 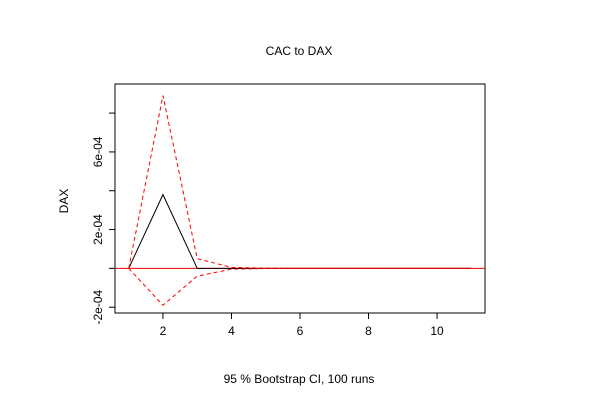 What do you see at coordinates (368, 331) in the screenshot?
I see `x-tick-label: 8` at bounding box center [368, 331].